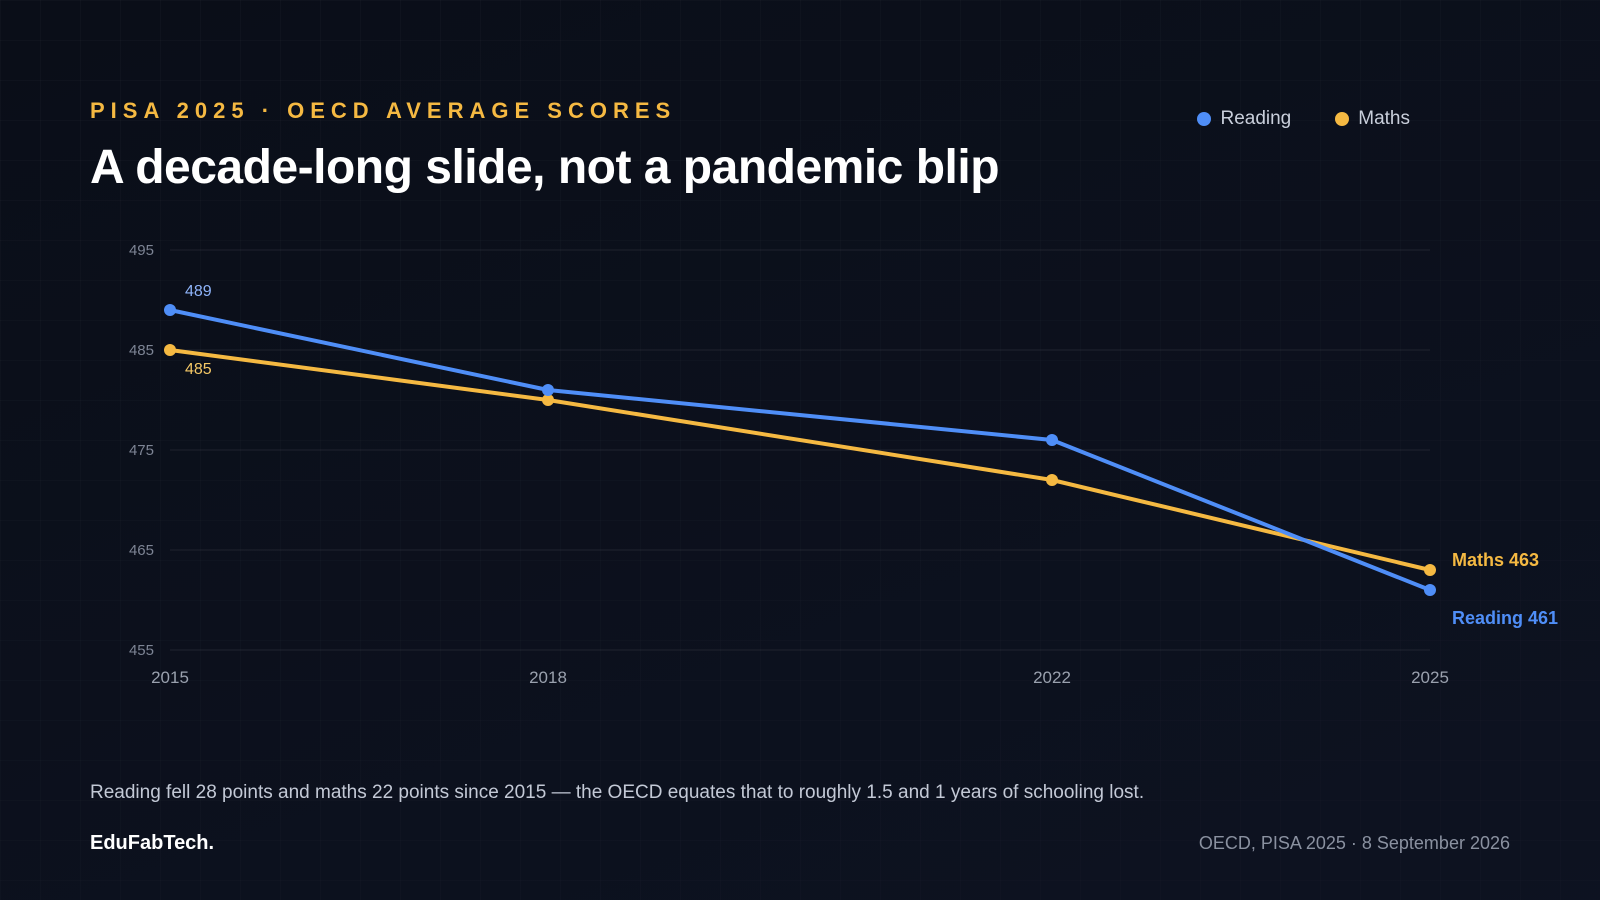 The width and height of the screenshot is (1600, 900). Describe the element at coordinates (170, 350) in the screenshot. I see `data-point-maths-2015` at that location.